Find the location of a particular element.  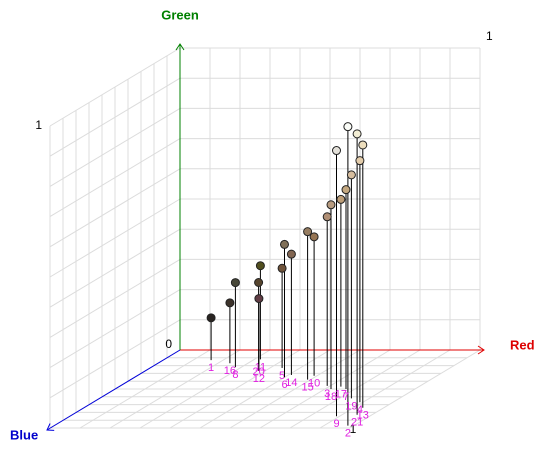

point-label: 6 is located at coordinates (284, 385).